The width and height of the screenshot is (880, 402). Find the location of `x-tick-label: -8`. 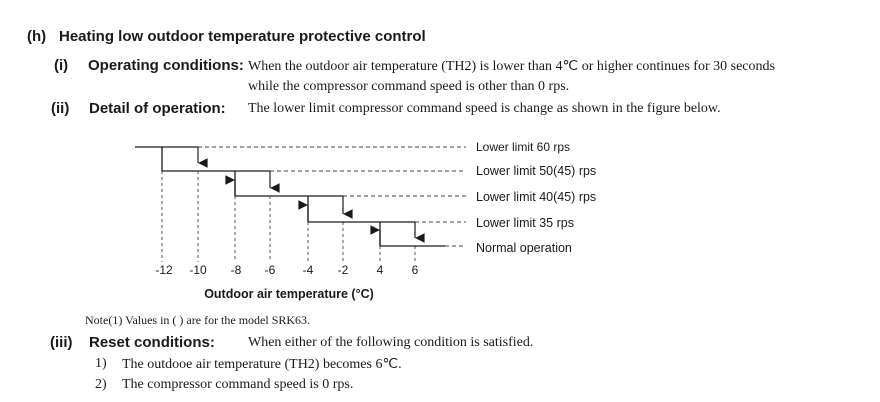

x-tick-label: -8 is located at coordinates (236, 270).